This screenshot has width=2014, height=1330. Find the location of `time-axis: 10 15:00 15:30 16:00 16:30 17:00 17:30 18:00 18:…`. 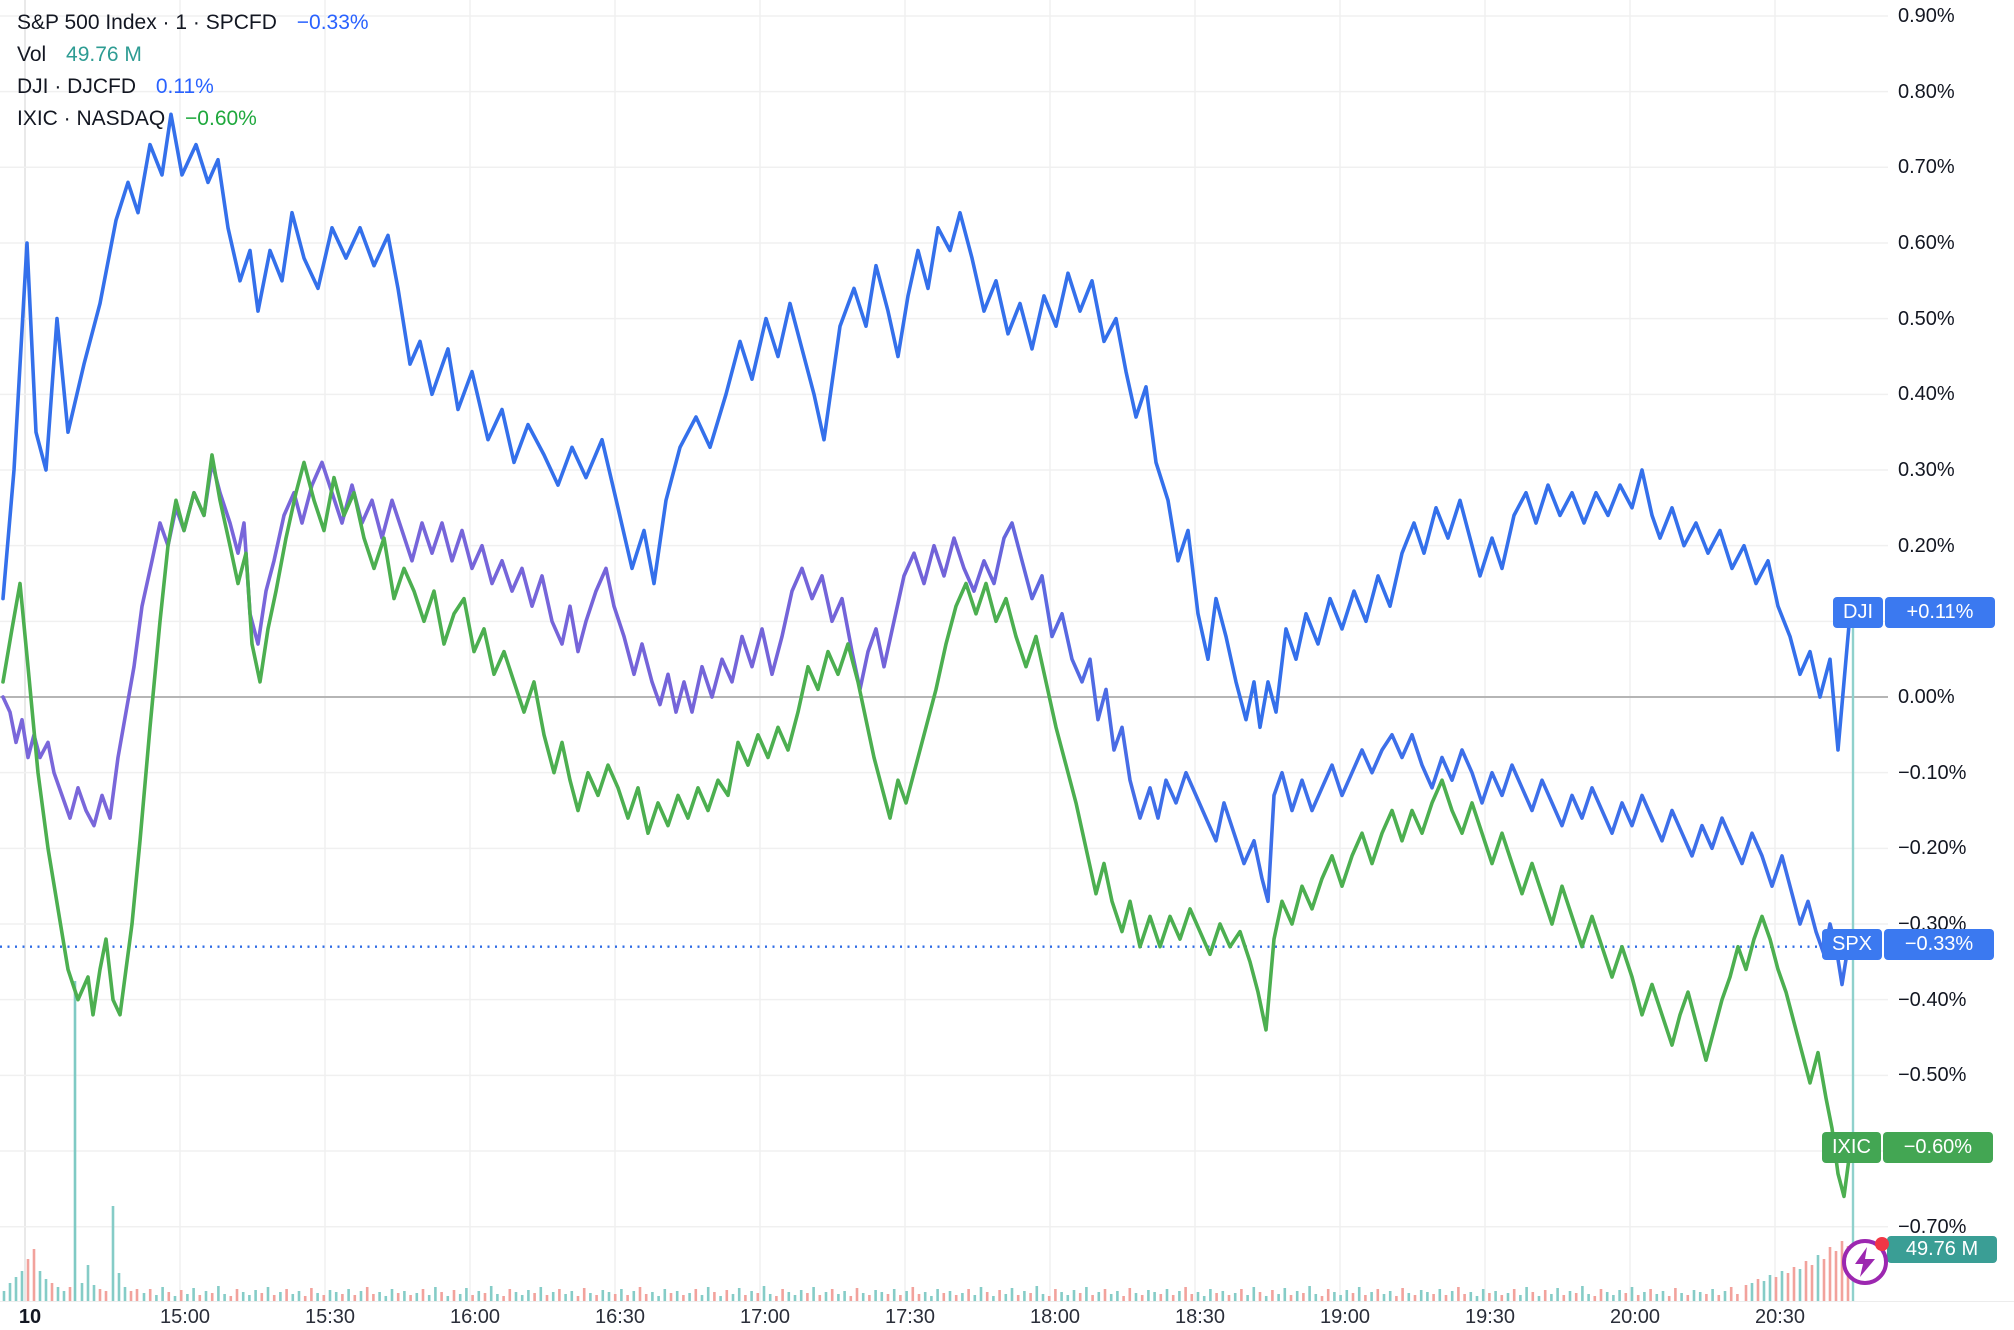

time-axis: 10 15:00 15:30 16:00 16:30 17:00 17:30 18:00 18:… is located at coordinates (1007, 1316).